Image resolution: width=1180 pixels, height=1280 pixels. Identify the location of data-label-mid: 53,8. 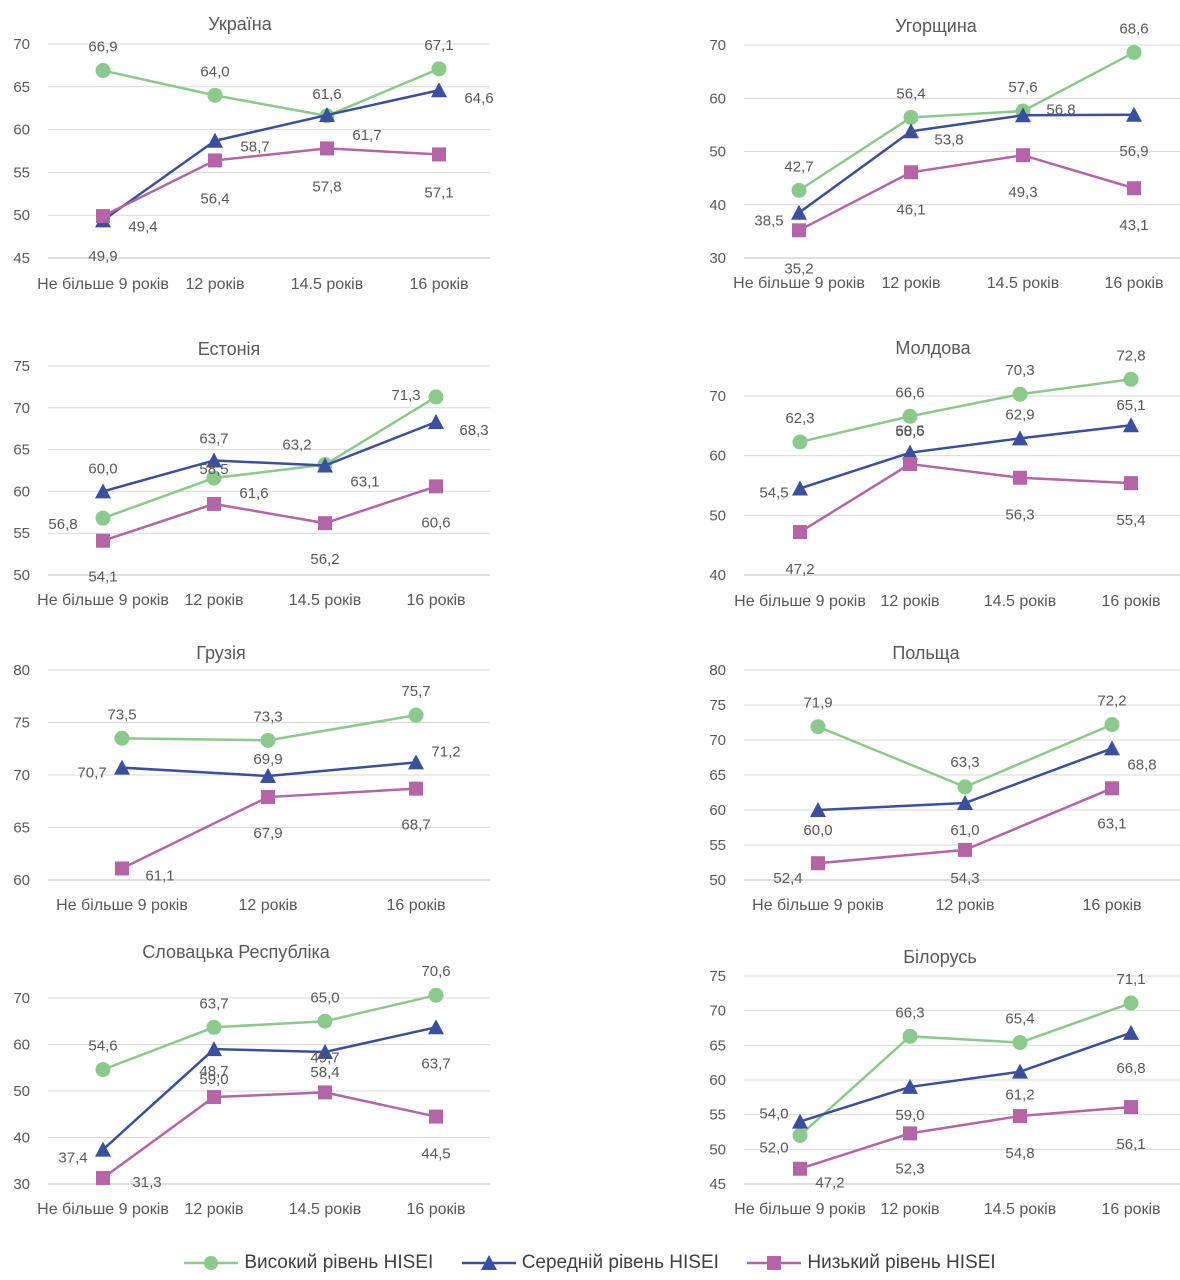
(948, 139).